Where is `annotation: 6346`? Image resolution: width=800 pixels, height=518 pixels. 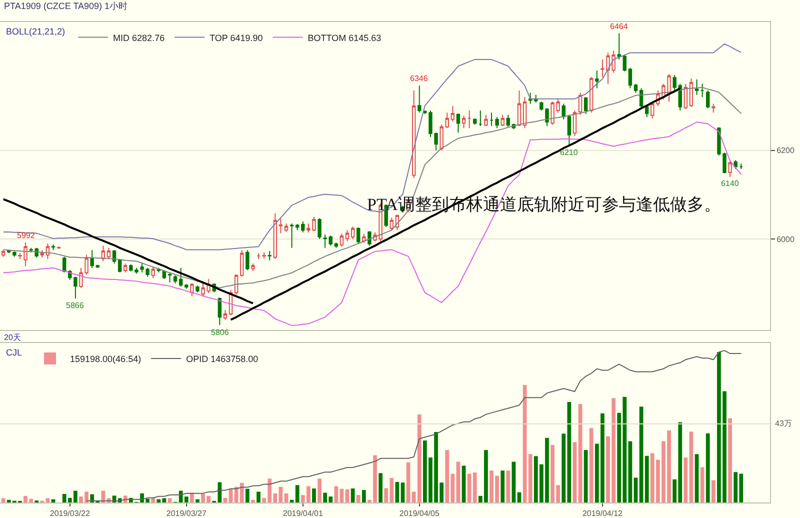 annotation: 6346 is located at coordinates (419, 78).